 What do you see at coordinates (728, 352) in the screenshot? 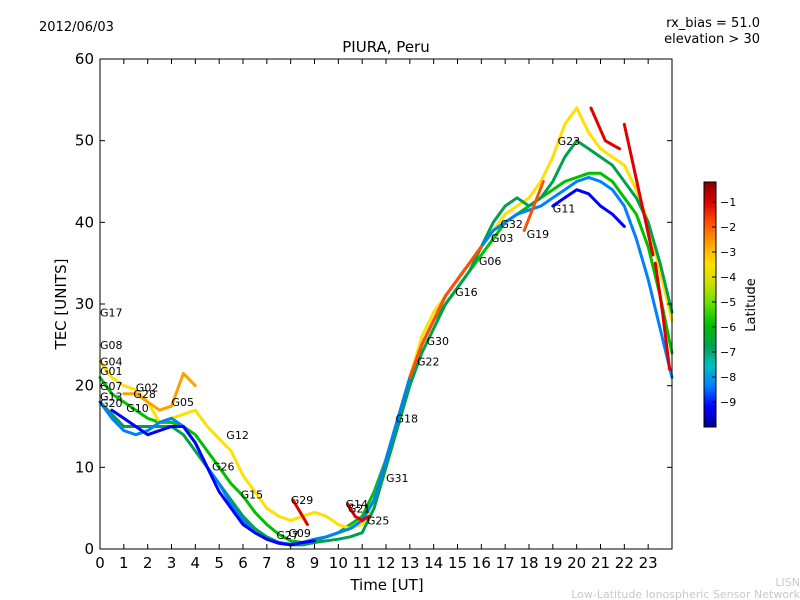
I see `colorbar-tick-label: −7` at bounding box center [728, 352].